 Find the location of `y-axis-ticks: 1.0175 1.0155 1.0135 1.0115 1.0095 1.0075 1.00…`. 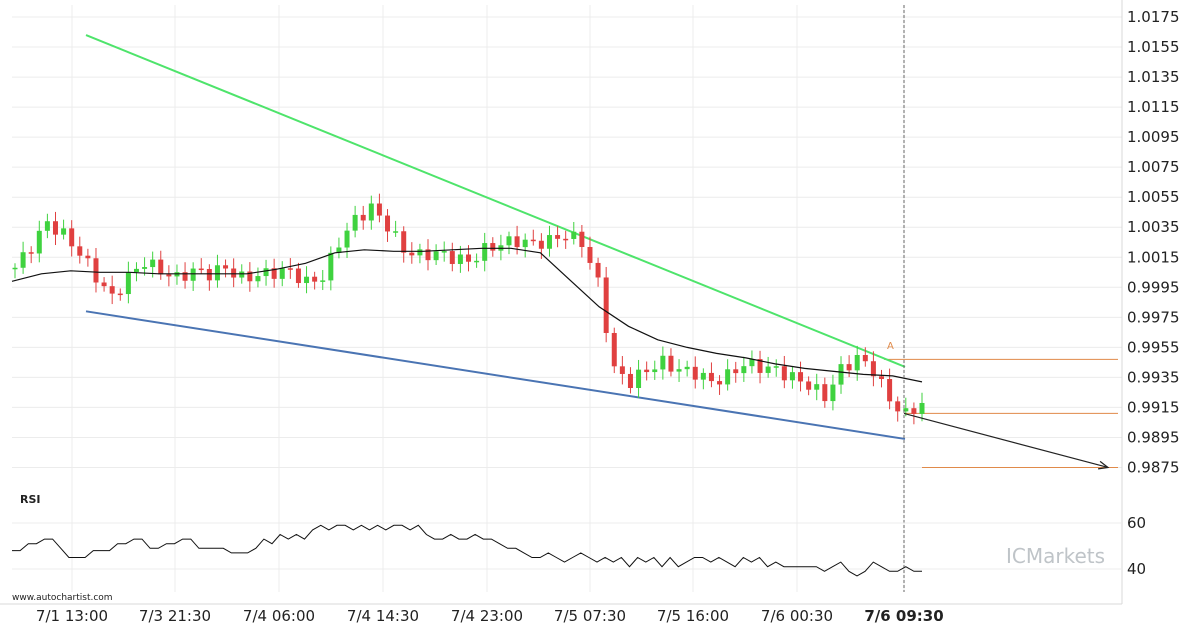

y-axis-ticks: 1.0175 1.0155 1.0135 1.0115 1.0095 1.0075 1.00… is located at coordinates (1153, 242).